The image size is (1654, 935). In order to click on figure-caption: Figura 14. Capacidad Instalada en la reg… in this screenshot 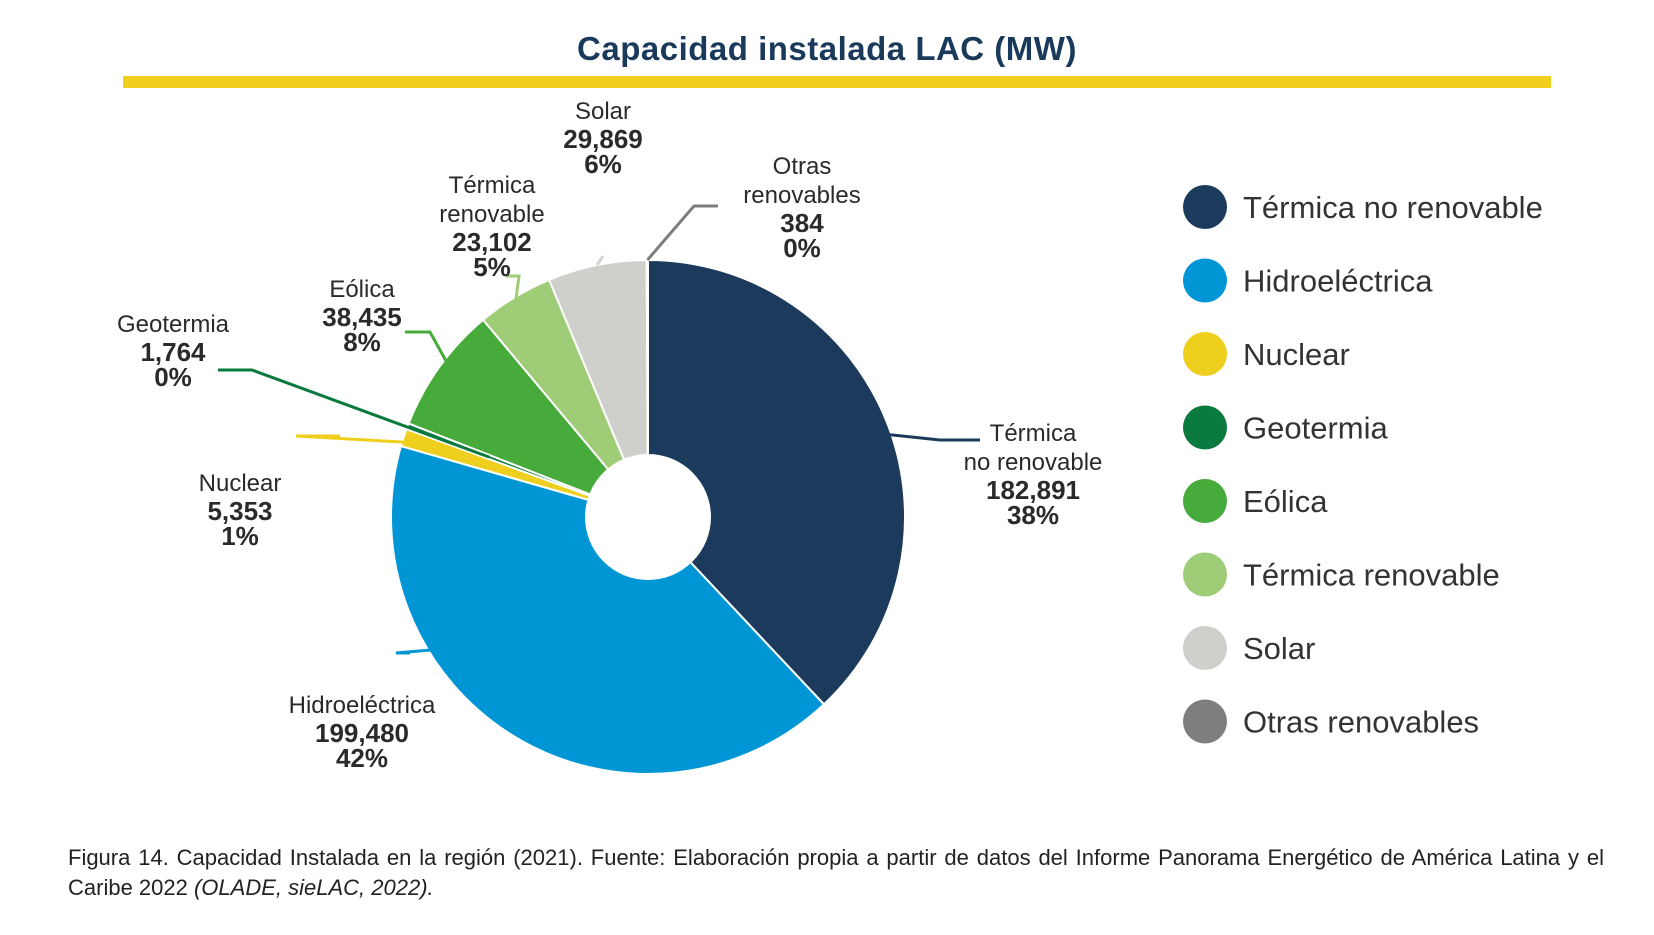, I will do `click(836, 873)`.